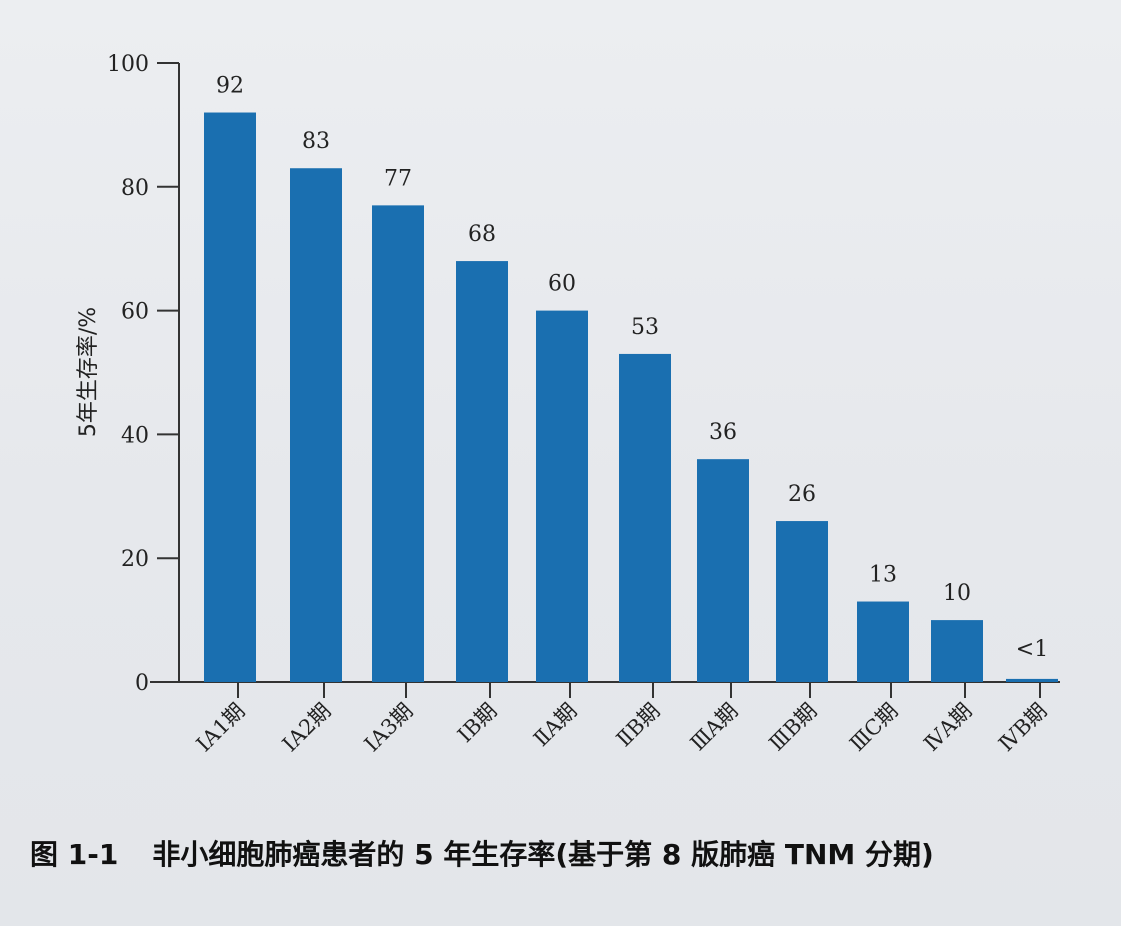 The image size is (1121, 926). I want to click on category-labels: ⅠA1期 ⅠA2期 ⅠA3期 ⅠB期 ⅡA期 ⅡB期 ⅢA期 ⅢB期 ⅢC期 ⅣA期 ⅣB期, so click(622, 728).